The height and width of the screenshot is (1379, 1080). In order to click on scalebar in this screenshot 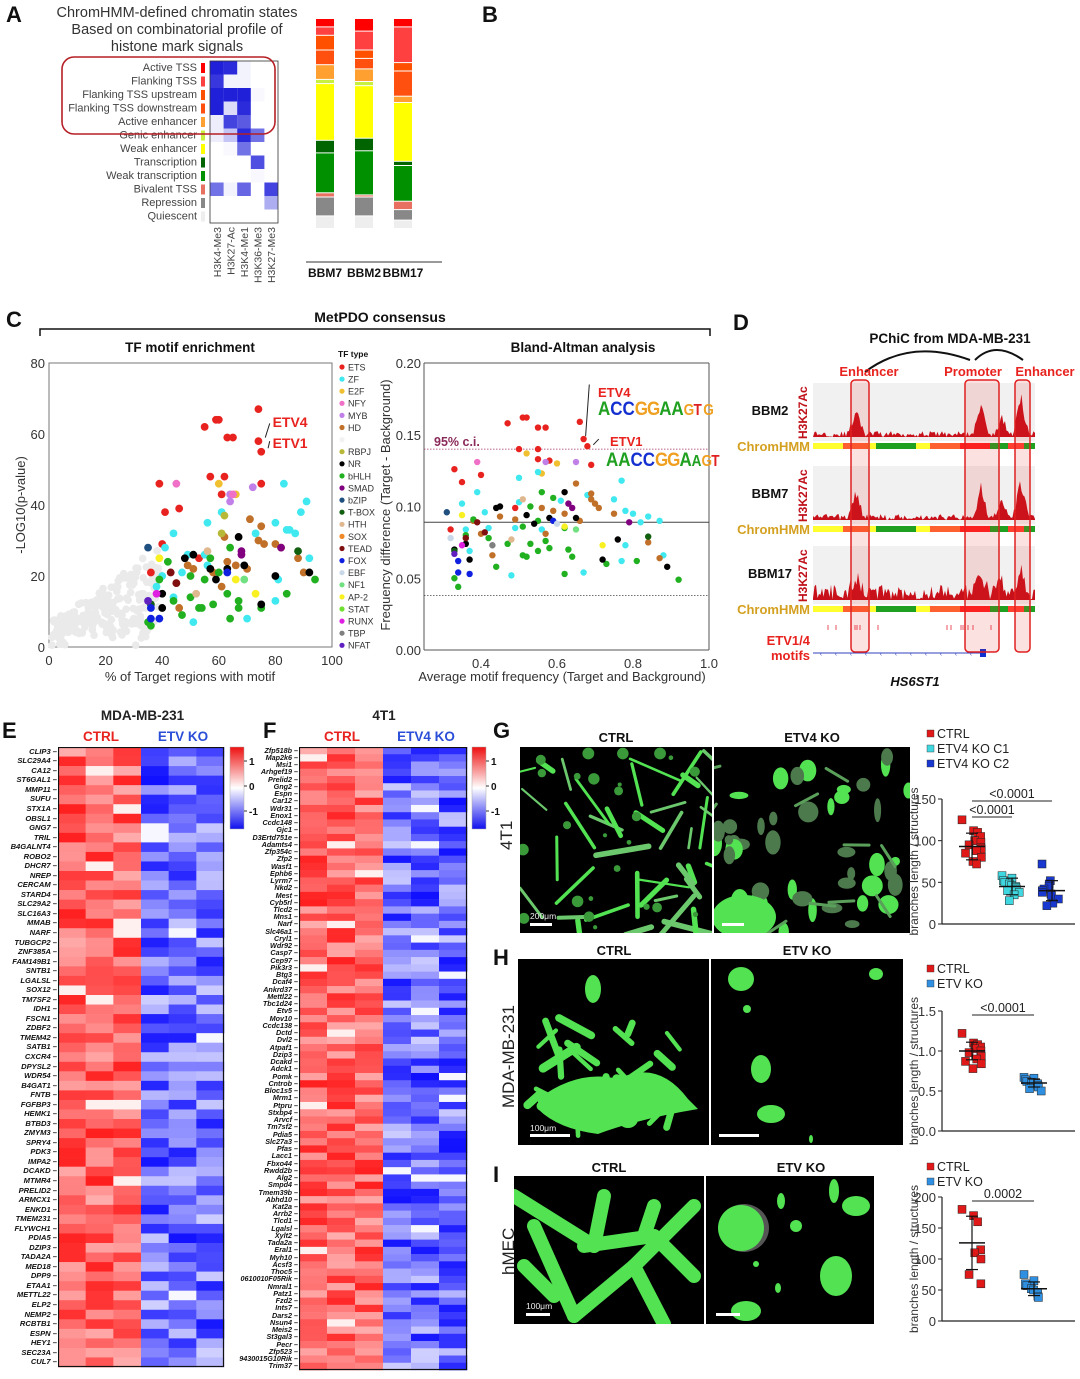, I will do `click(733, 924)`.